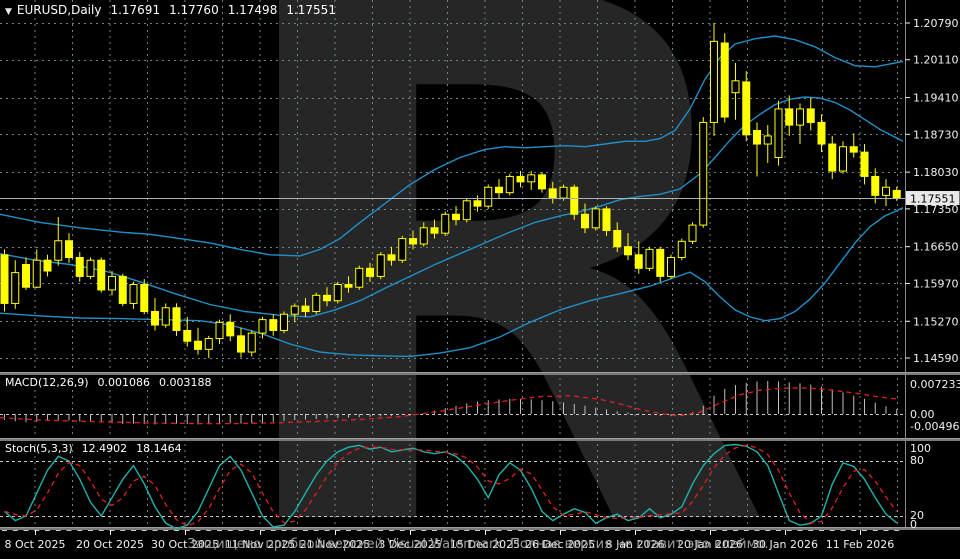 This screenshot has height=559, width=960. Describe the element at coordinates (936, 134) in the screenshot. I see `price-axis-label: 1.18730` at that location.